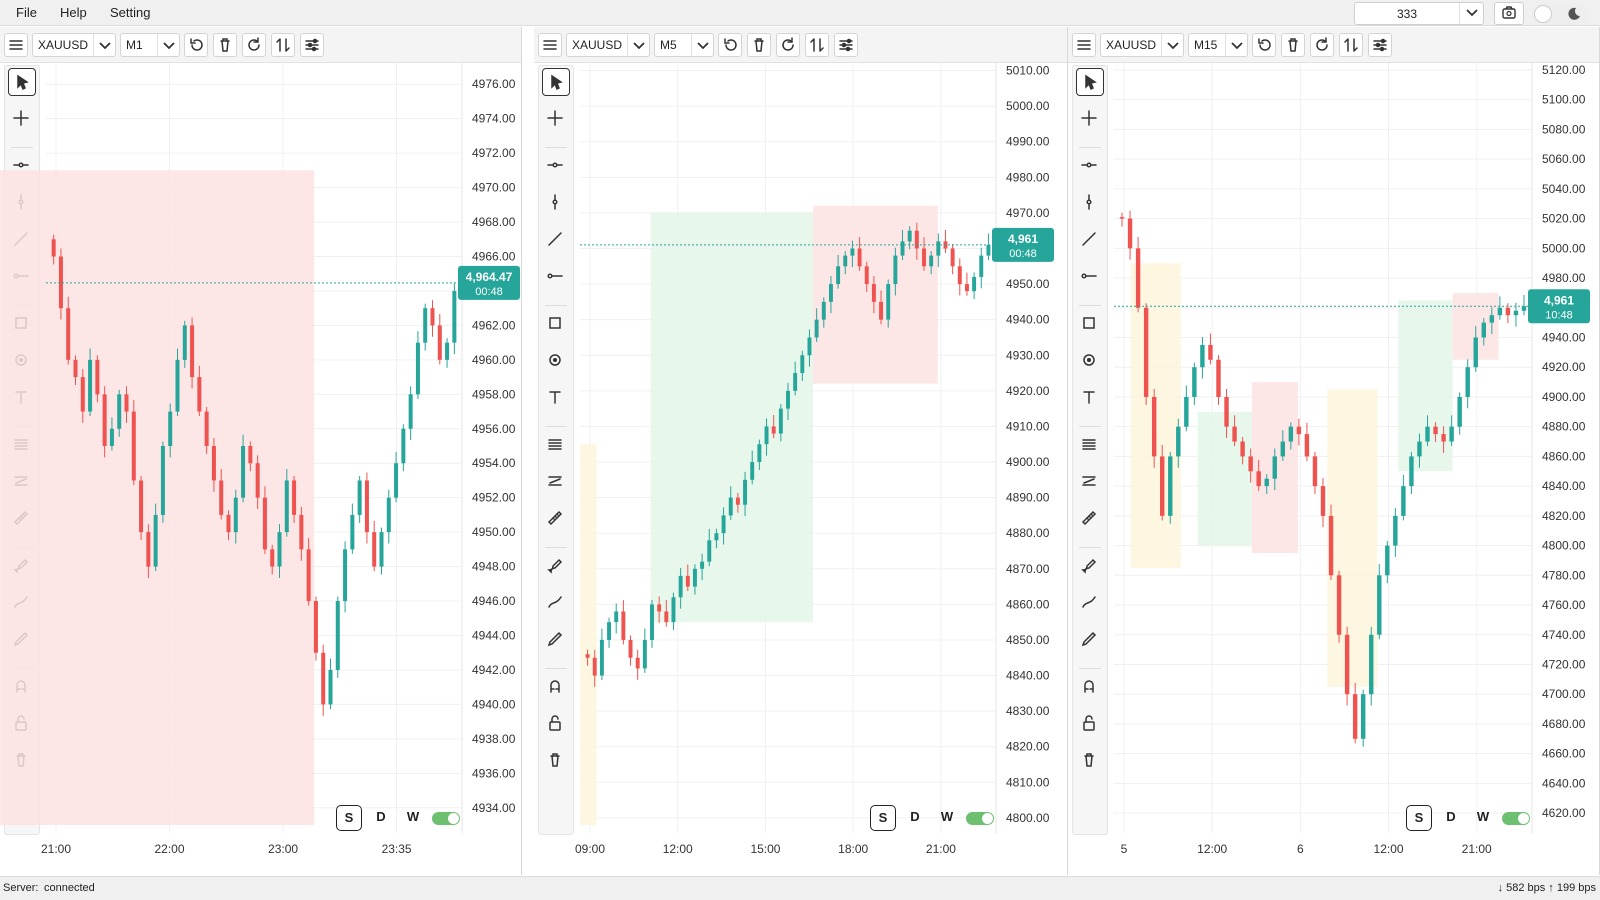  What do you see at coordinates (1564, 635) in the screenshot?
I see `price-tick-label: 4740.00` at bounding box center [1564, 635].